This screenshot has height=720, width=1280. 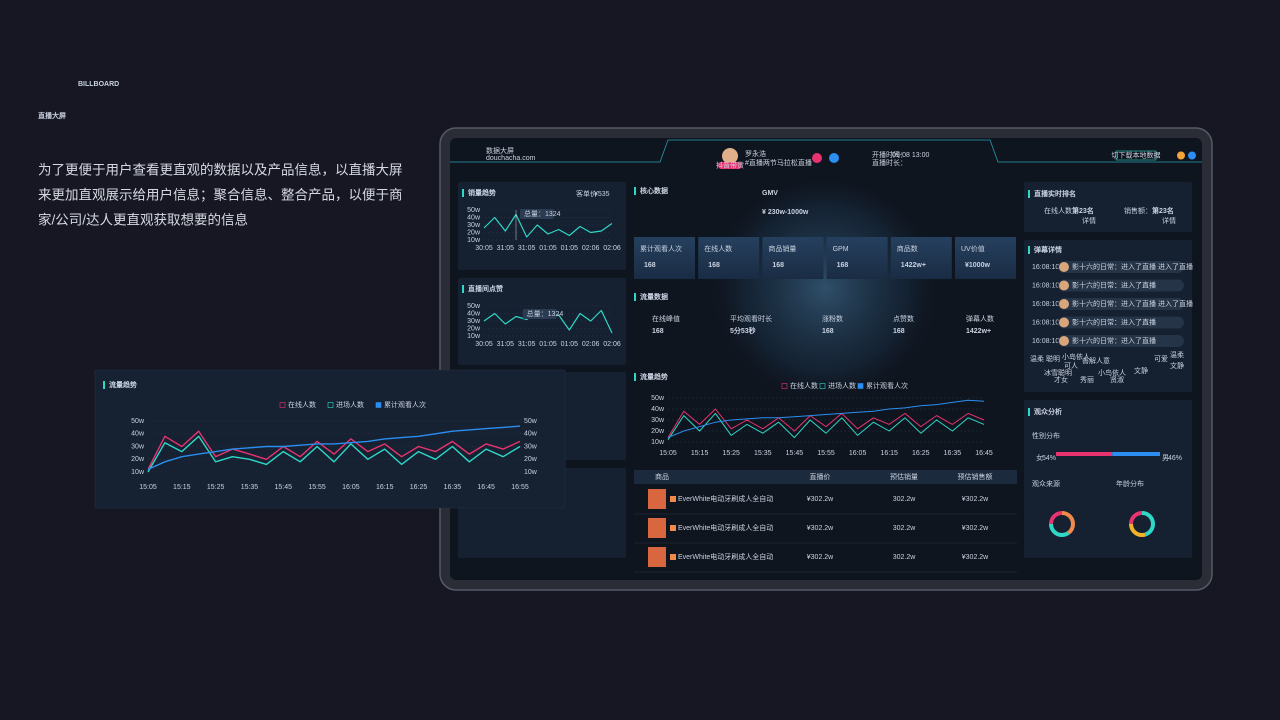 I want to click on danmaku-word: 贤淑, so click(x=1117, y=379).